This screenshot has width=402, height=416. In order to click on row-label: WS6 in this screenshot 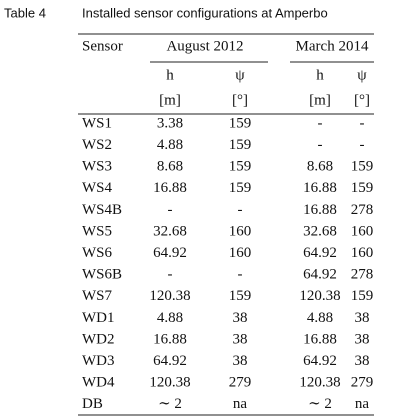, I will do `click(97, 253)`.